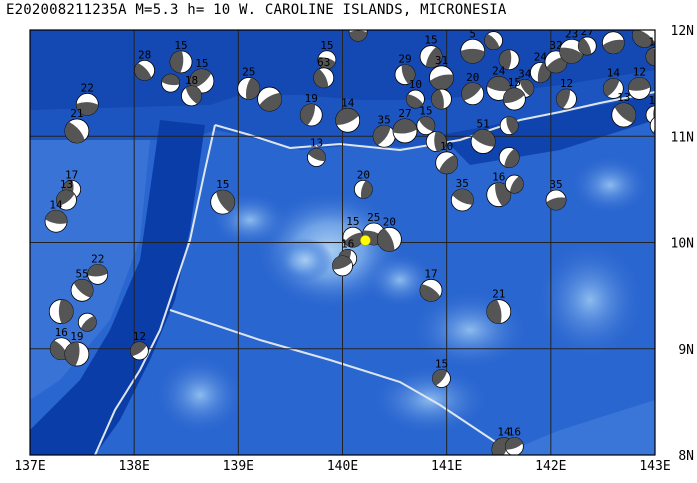 The width and height of the screenshot is (697, 483). What do you see at coordinates (525, 73) in the screenshot?
I see `depth-label: 34` at bounding box center [525, 73].